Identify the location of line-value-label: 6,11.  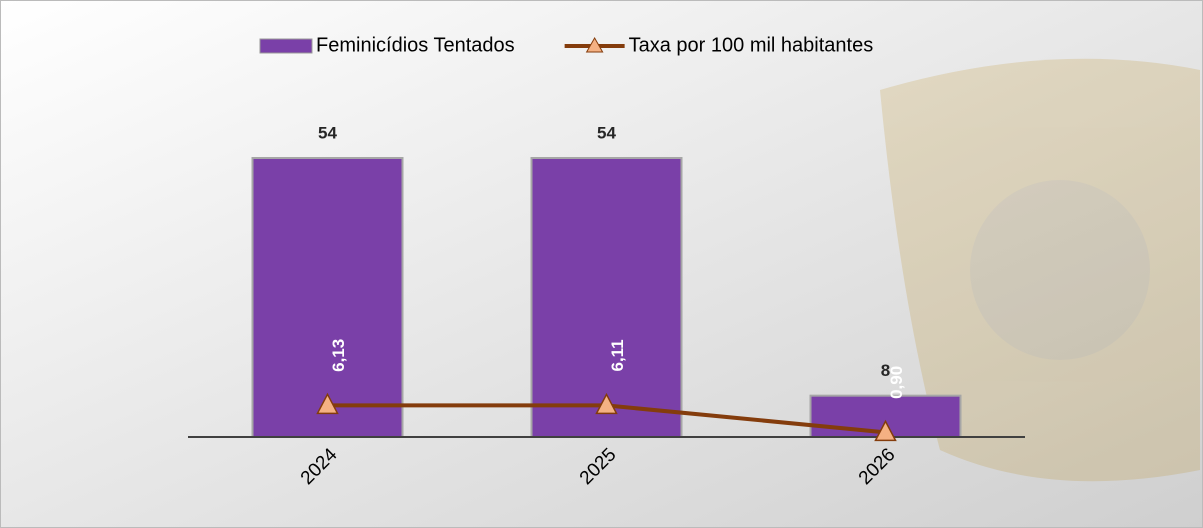
(617, 355).